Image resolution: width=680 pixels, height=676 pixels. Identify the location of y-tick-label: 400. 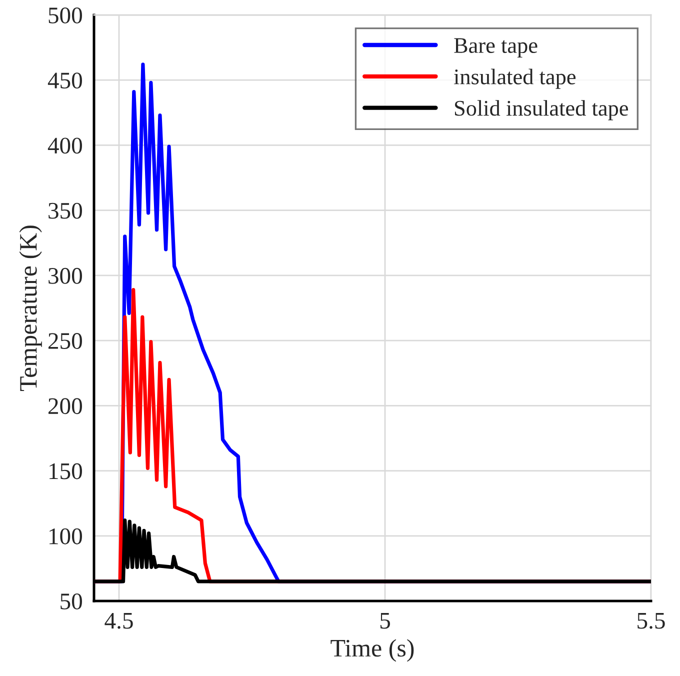
(65, 146).